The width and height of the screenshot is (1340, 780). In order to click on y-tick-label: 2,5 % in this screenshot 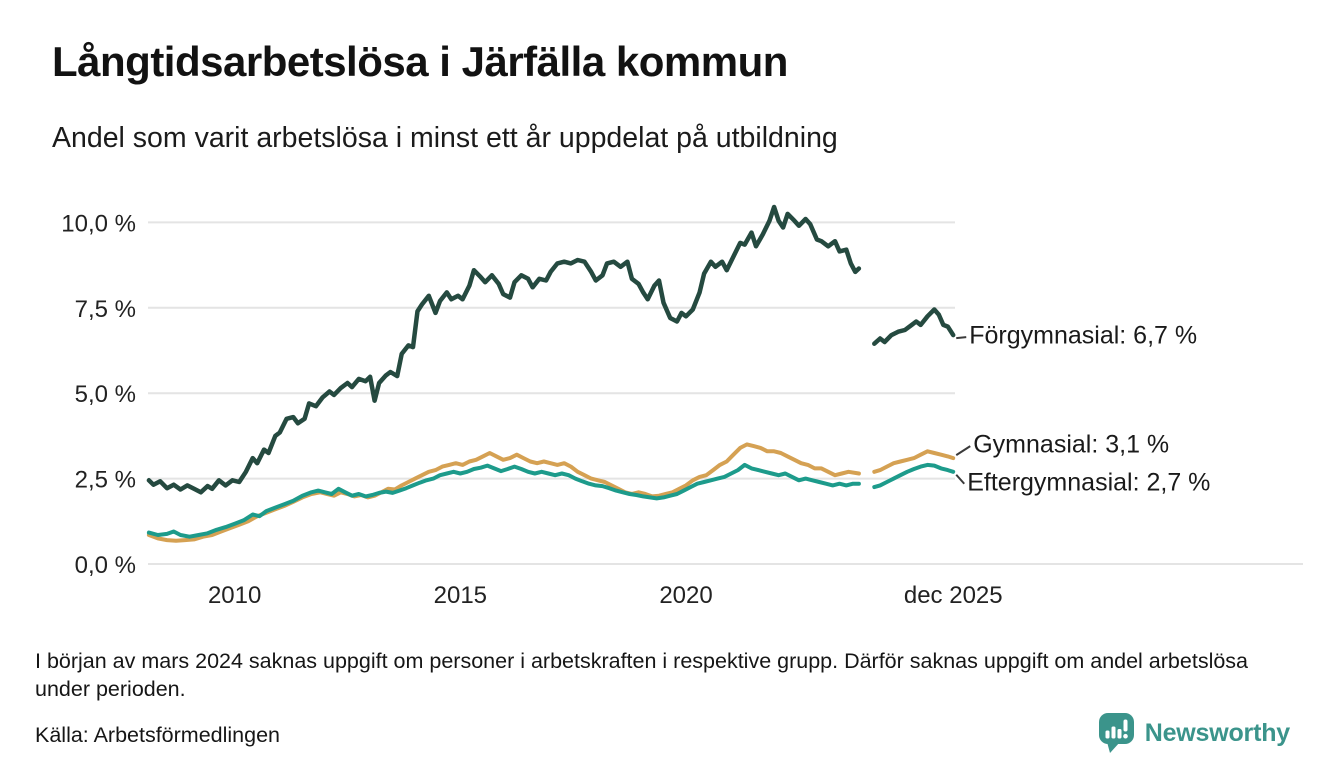, I will do `click(105, 480)`.